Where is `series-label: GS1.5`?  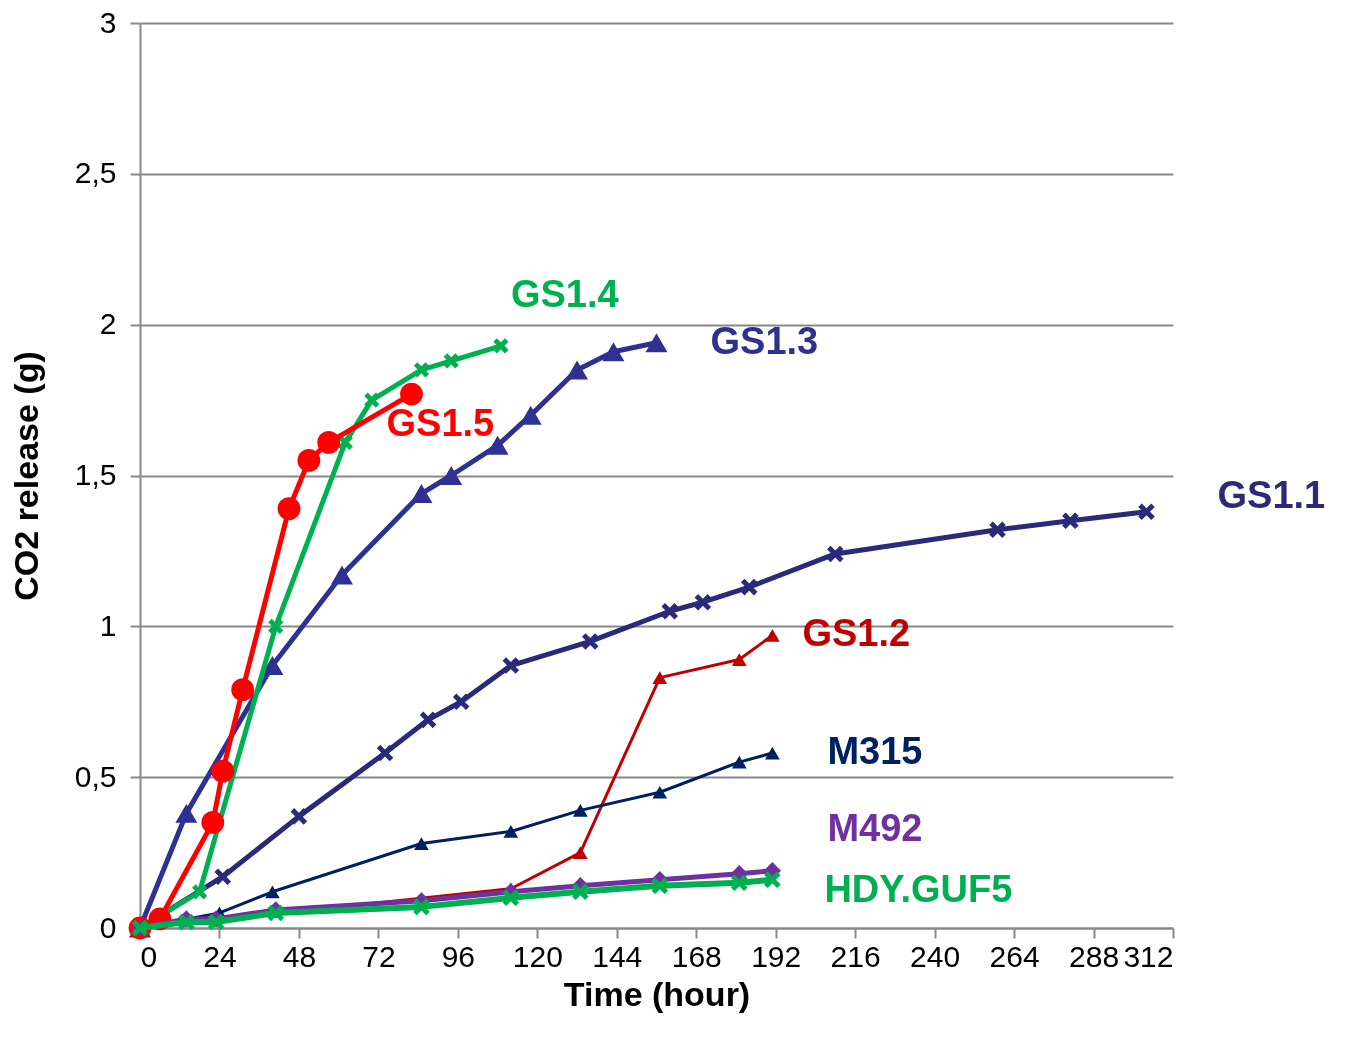
series-label: GS1.5 is located at coordinates (440, 423).